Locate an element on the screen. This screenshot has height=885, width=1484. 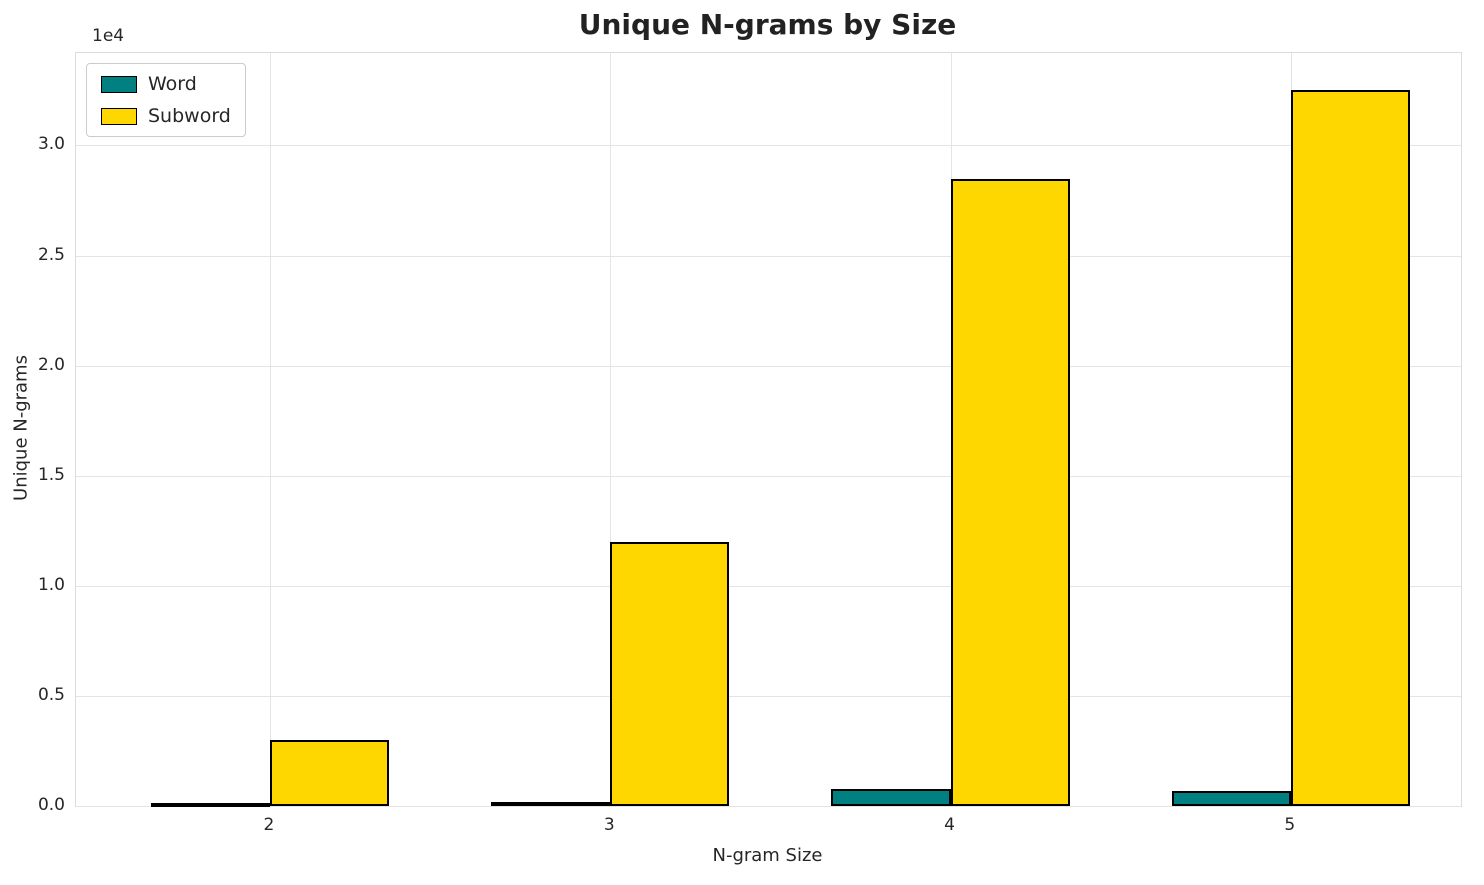
gridline-y-0.0 is located at coordinates (768, 806).